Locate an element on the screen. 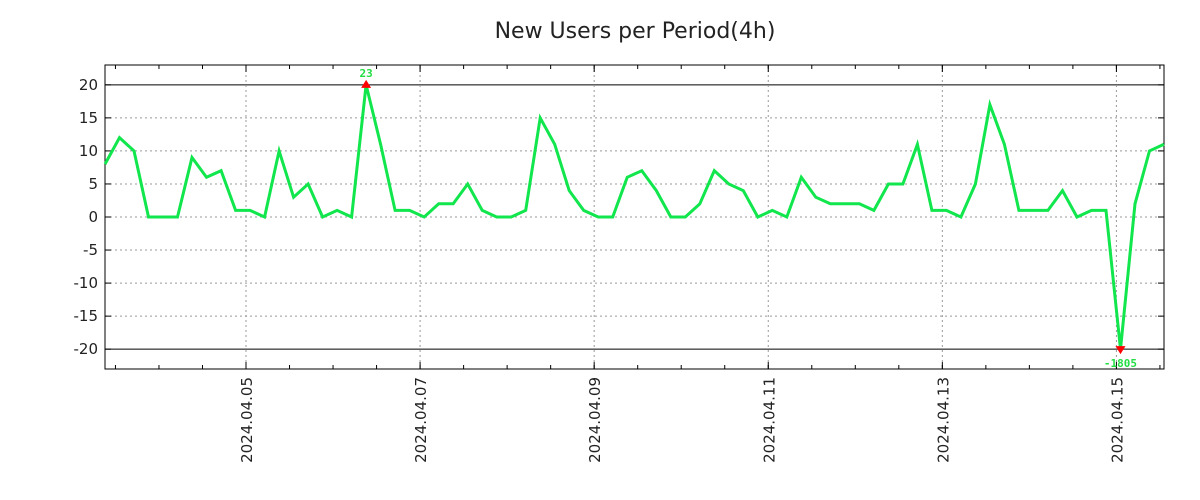 The image size is (1200, 500). x-tick-label: 2024.04.07 is located at coordinates (421, 420).